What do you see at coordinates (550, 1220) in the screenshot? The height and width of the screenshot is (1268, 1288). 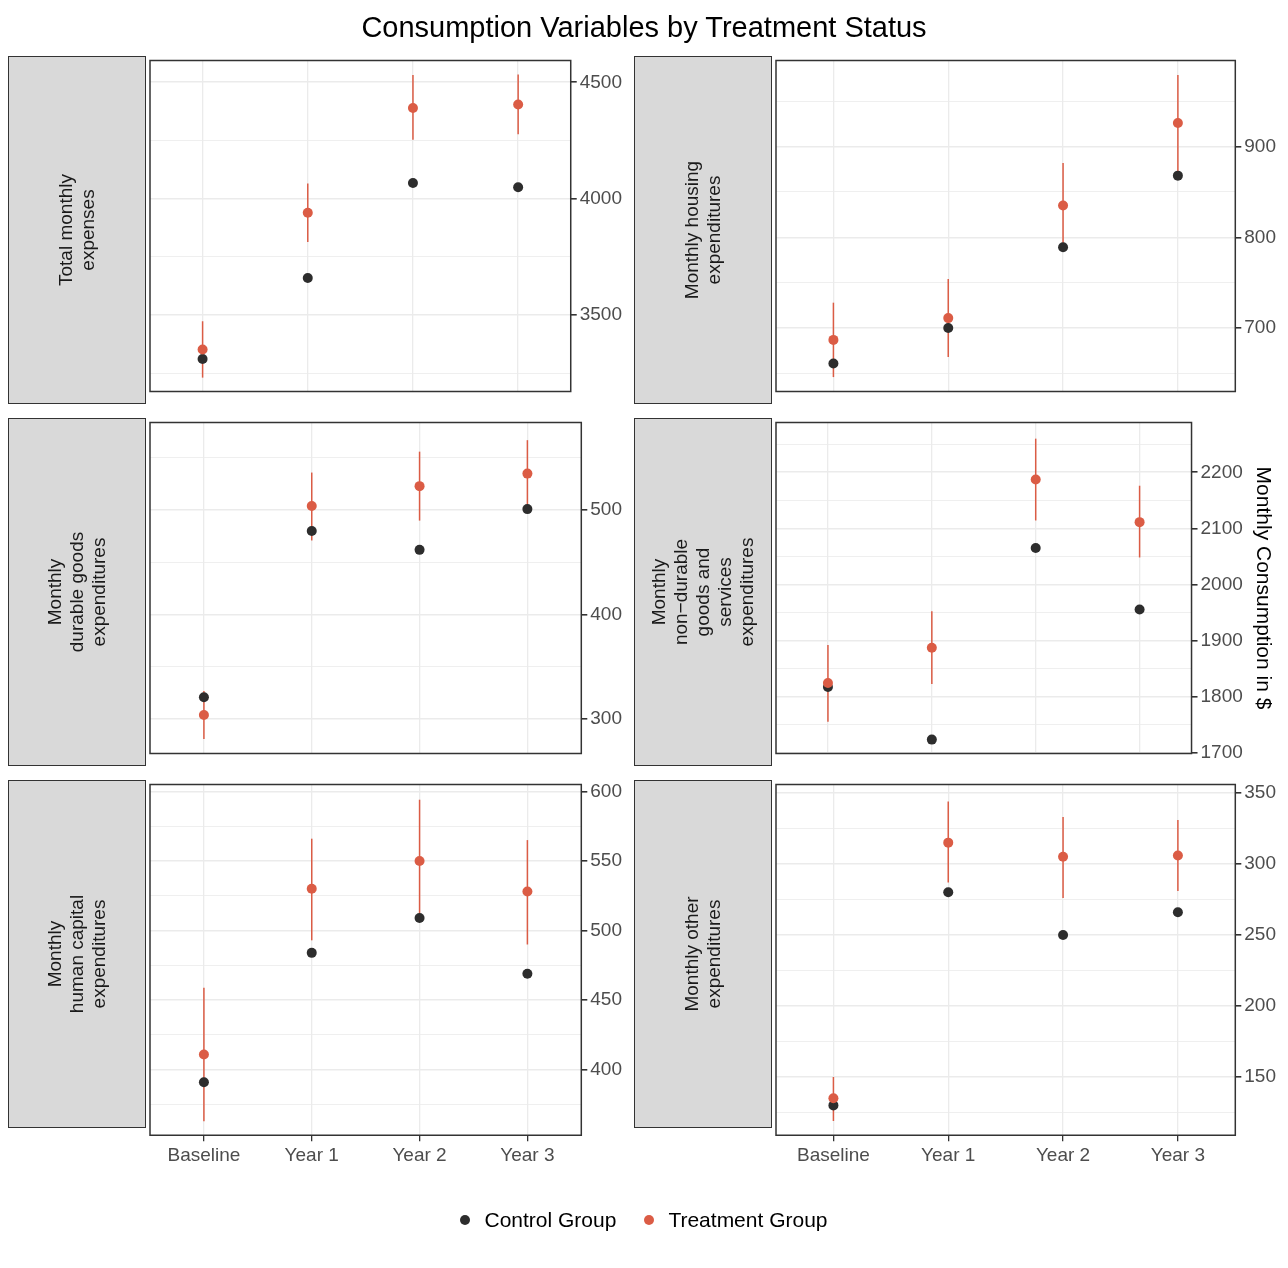 I see `legend-label: Control Group` at bounding box center [550, 1220].